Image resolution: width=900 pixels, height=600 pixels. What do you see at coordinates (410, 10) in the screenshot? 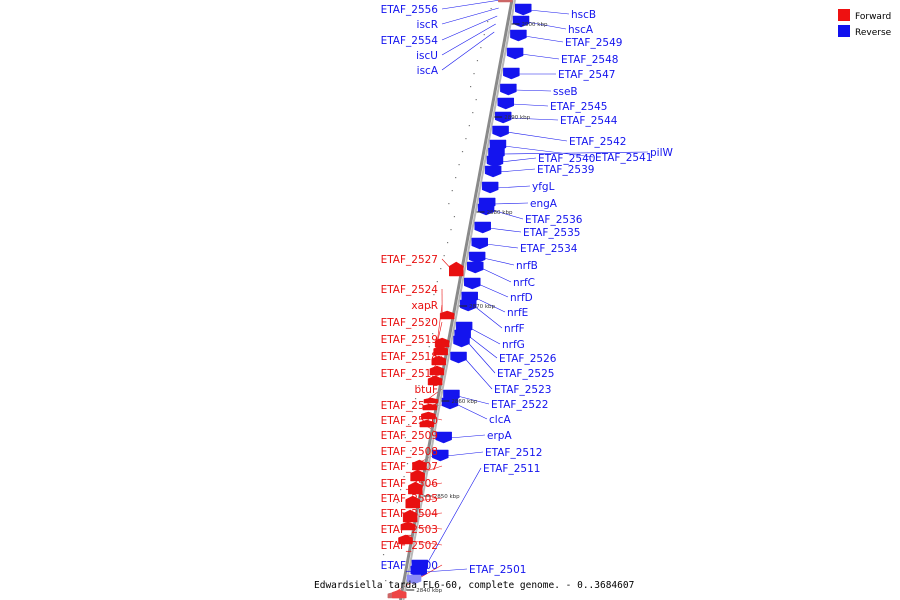
I see `gene-label-forward: ETAF_2556` at bounding box center [410, 10].